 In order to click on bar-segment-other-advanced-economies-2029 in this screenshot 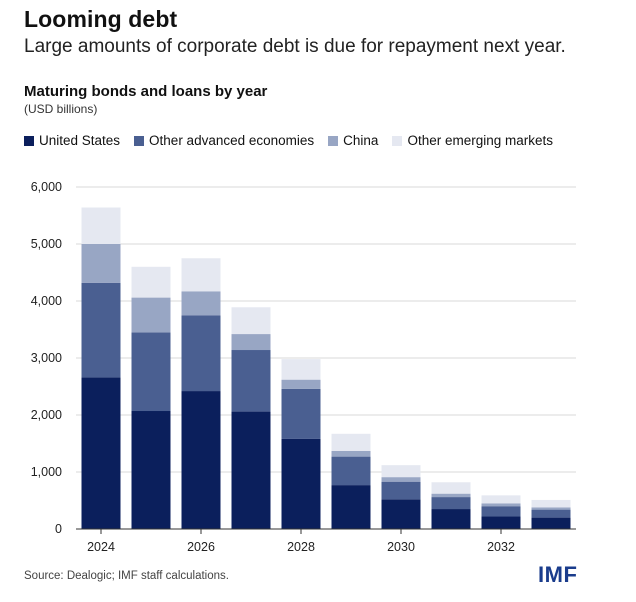, I will do `click(351, 471)`.